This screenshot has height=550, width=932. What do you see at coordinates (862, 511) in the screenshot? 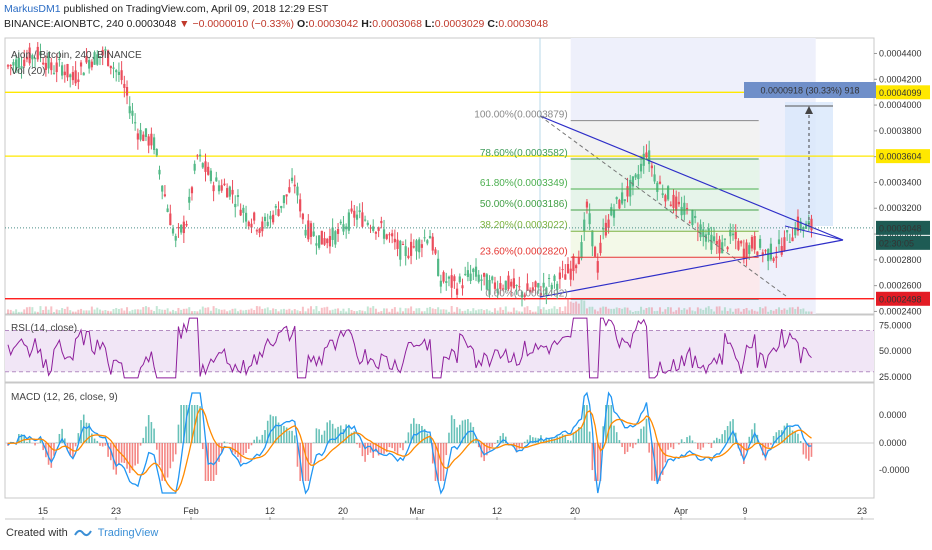
I see `time-tick-label: 23` at bounding box center [862, 511].